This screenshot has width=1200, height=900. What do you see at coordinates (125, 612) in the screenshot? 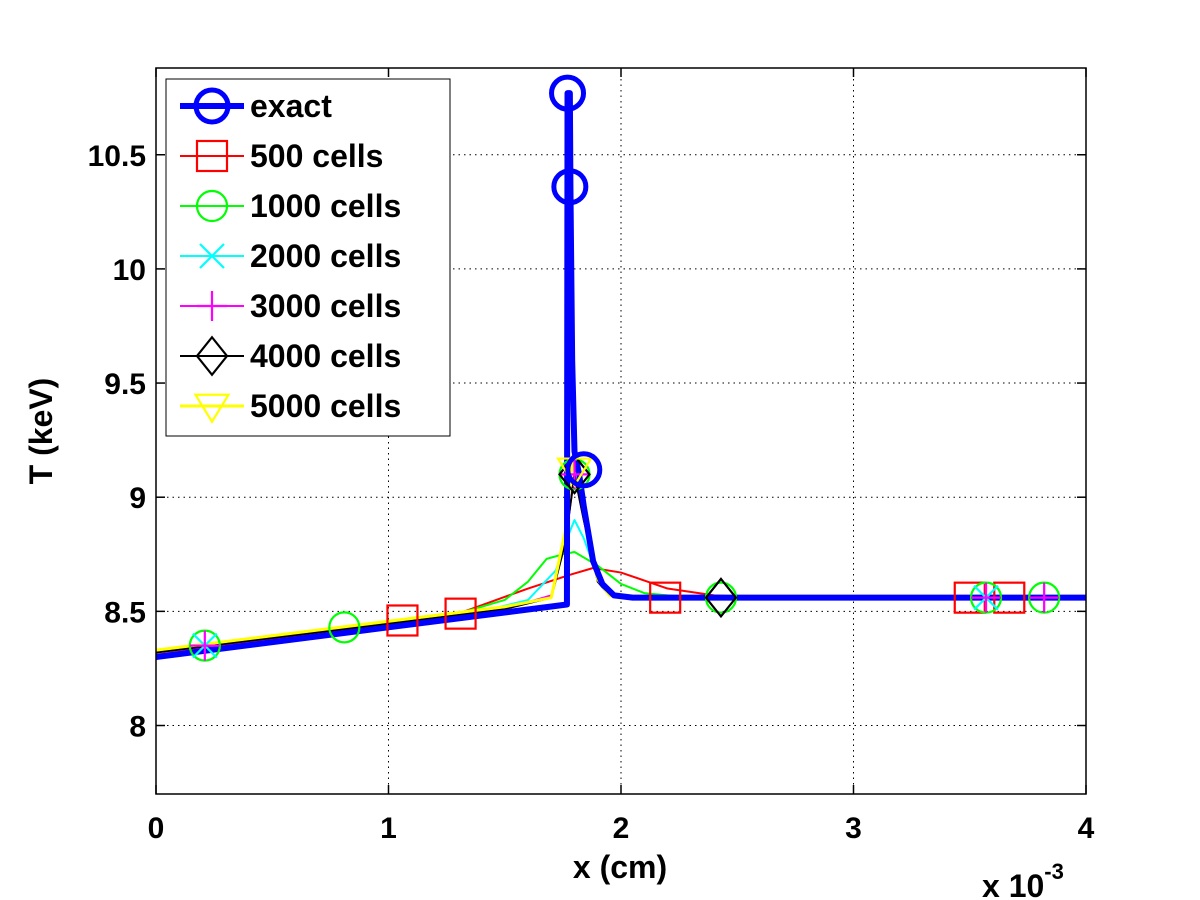
I see `y-tick-label: 8.5` at bounding box center [125, 612].